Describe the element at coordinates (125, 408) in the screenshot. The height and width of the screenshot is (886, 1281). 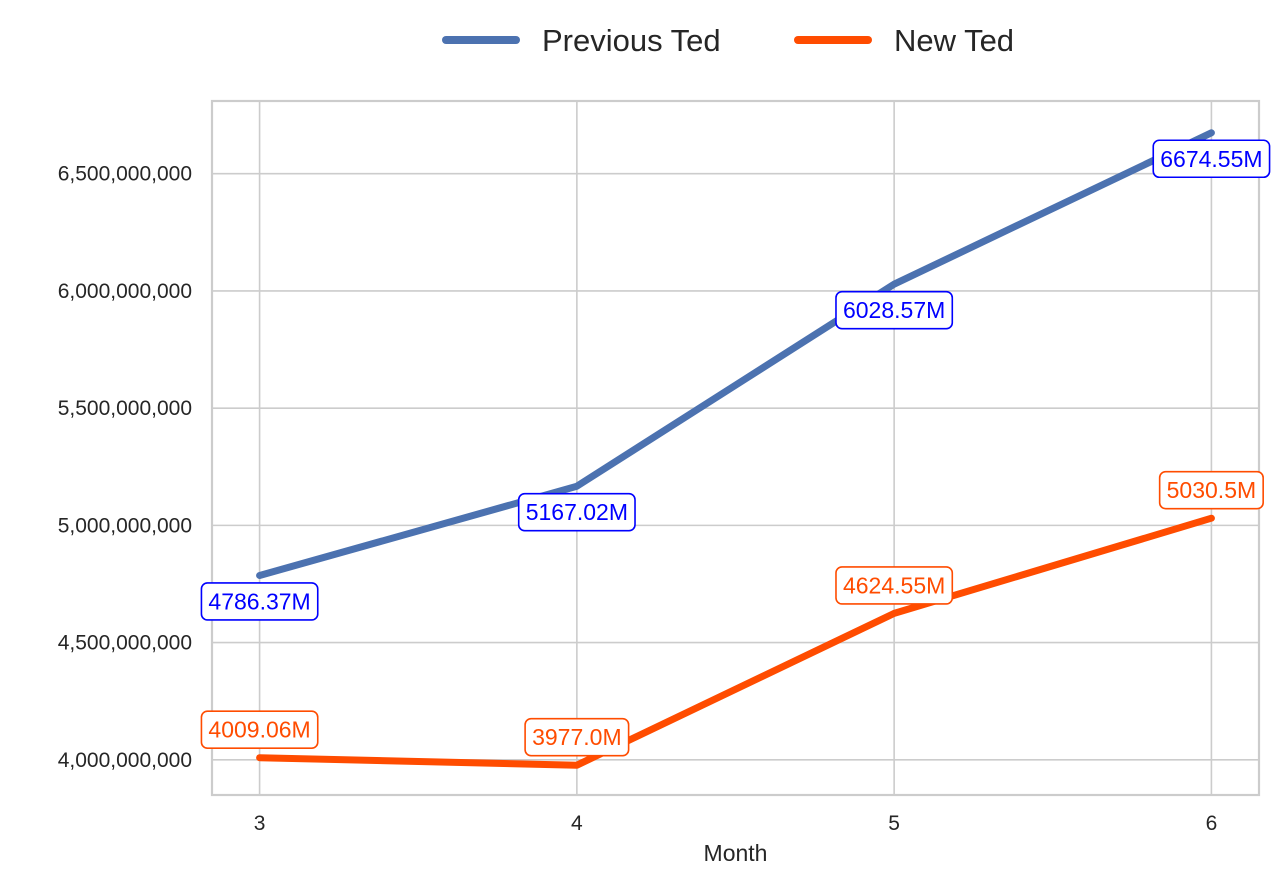
I see `y-tick-label: 5,500,000,000` at that location.